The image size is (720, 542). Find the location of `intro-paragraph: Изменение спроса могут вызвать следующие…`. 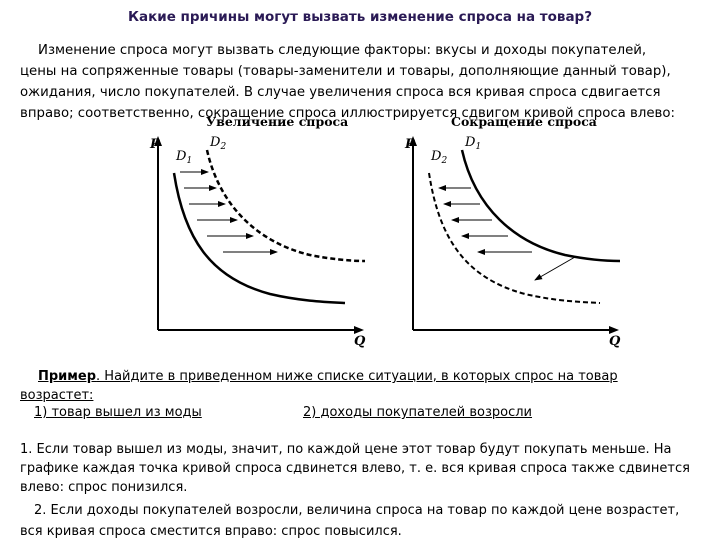

intro-paragraph: Изменение спроса могут вызвать следующие… is located at coordinates (351, 82).